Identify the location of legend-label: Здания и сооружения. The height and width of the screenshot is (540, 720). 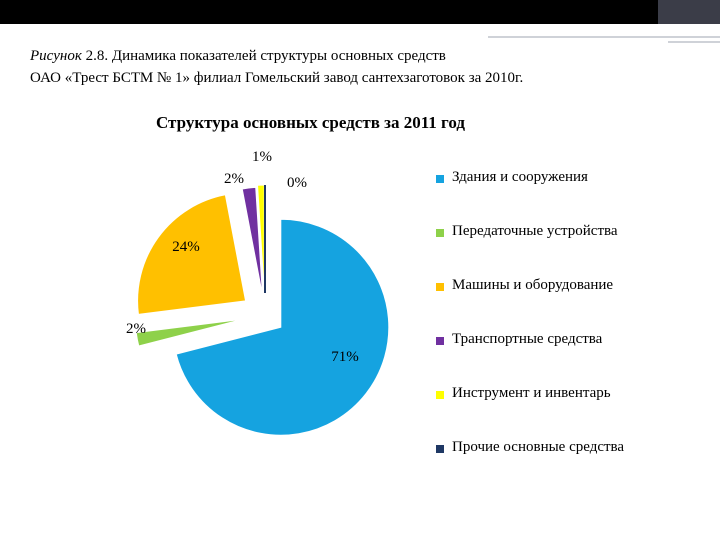
(520, 177).